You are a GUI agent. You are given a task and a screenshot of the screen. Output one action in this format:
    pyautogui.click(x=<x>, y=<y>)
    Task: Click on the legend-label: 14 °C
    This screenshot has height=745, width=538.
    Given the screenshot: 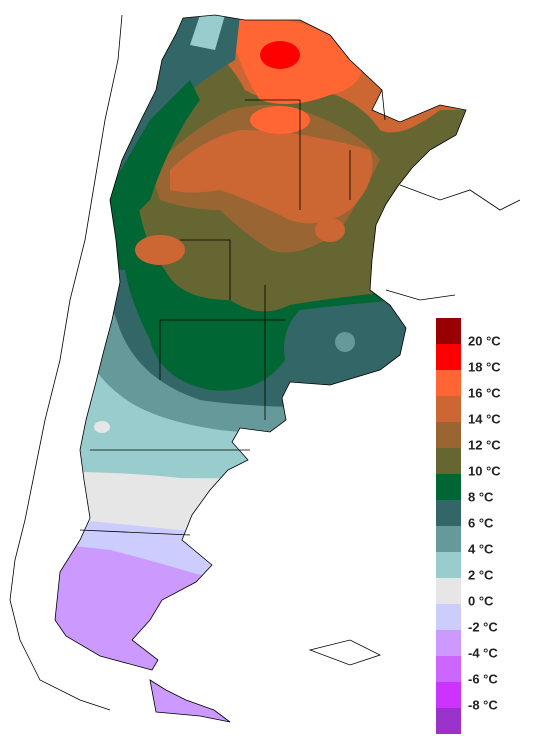 What is the action you would take?
    pyautogui.click(x=484, y=418)
    